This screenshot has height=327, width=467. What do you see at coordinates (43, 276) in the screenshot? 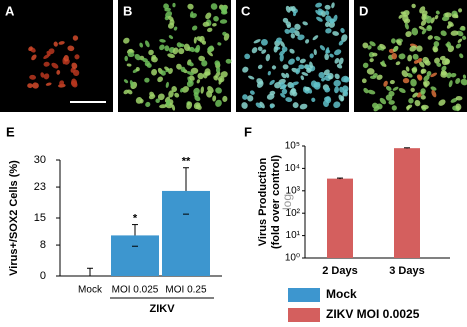
I see `y-tick-label: 0` at bounding box center [43, 276].